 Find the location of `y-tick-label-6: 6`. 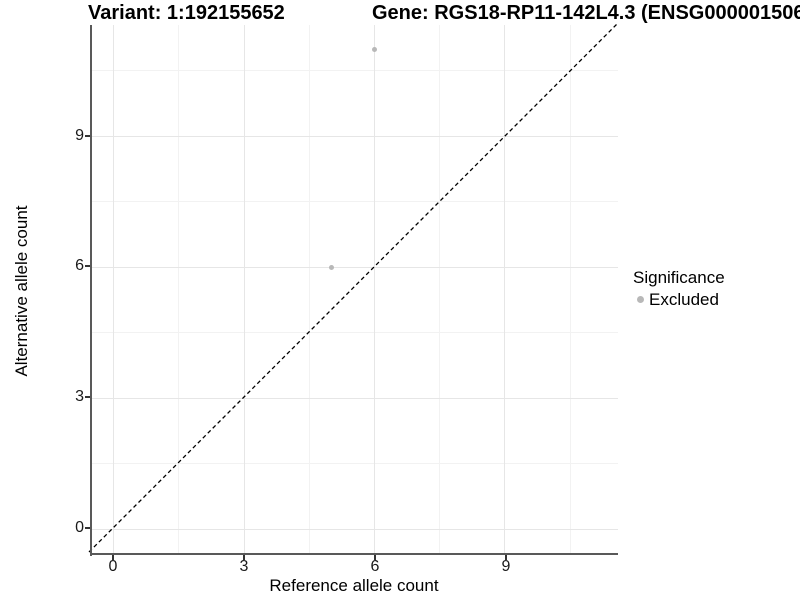

y-tick-label-6: 6 is located at coordinates (79, 265).